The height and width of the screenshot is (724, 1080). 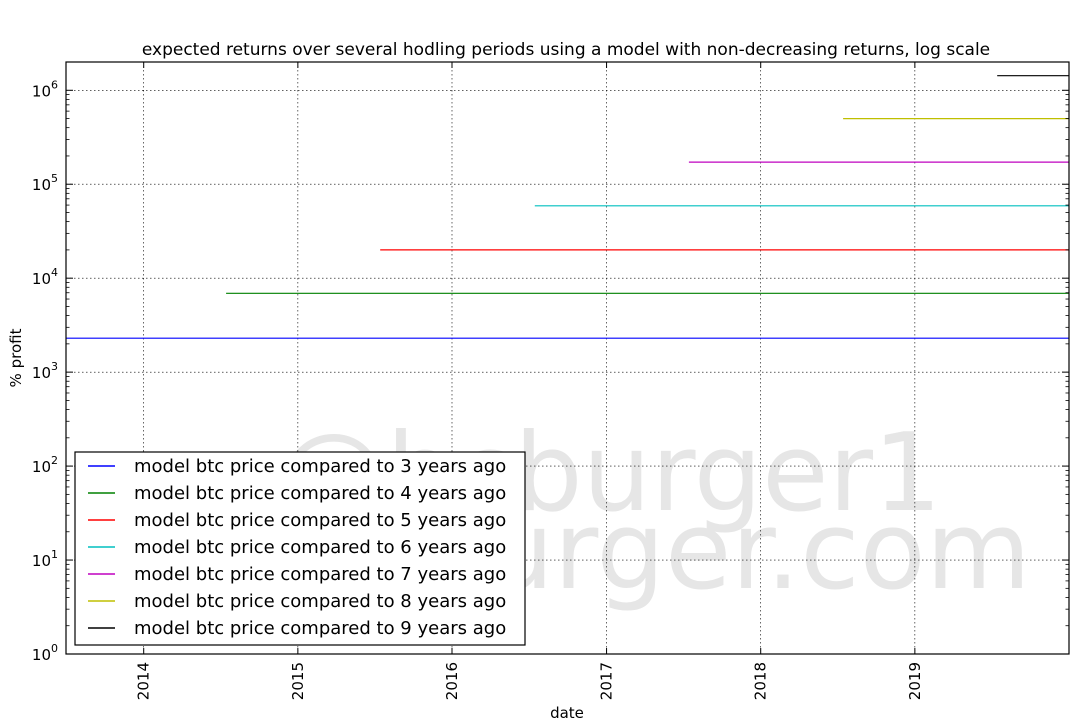 What do you see at coordinates (320, 520) in the screenshot?
I see `legend-label: model btc price compared to 5 years ago` at bounding box center [320, 520].